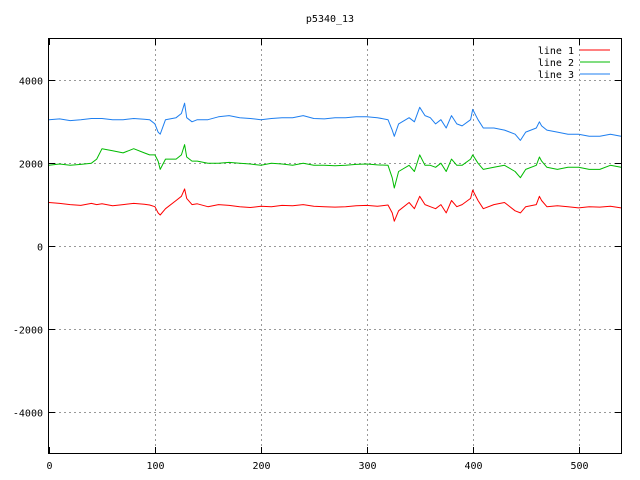  I want to click on x-tick-label: 300, so click(367, 466).